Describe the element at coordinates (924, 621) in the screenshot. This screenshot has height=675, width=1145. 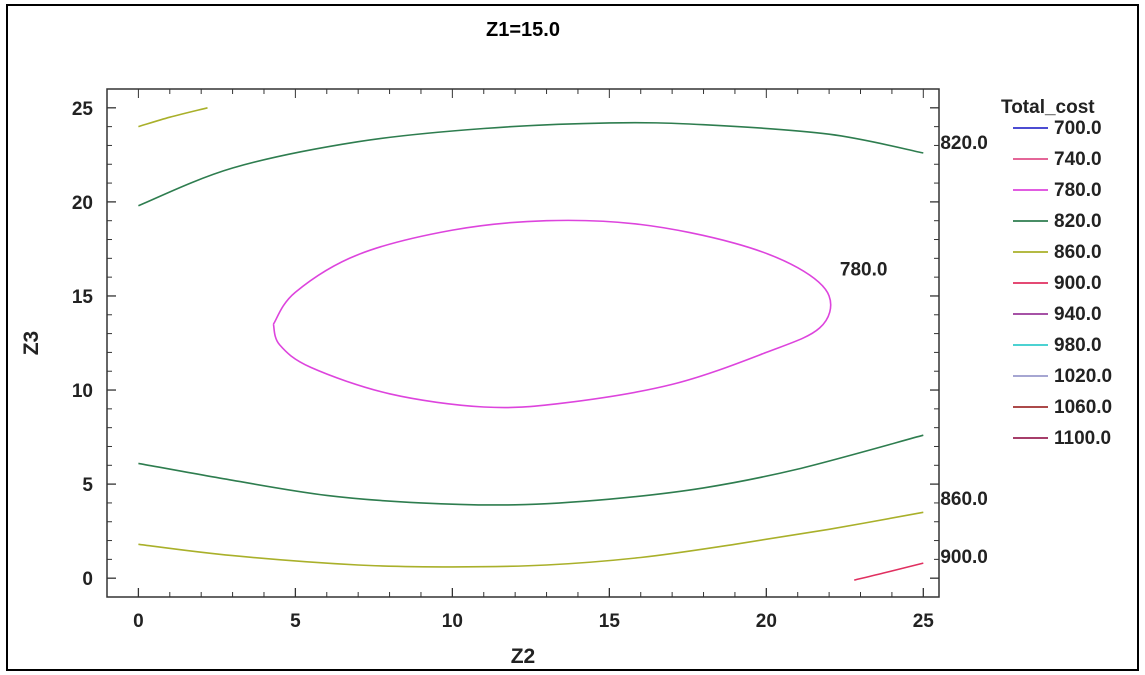
I see `x-tick-label: 25` at that location.